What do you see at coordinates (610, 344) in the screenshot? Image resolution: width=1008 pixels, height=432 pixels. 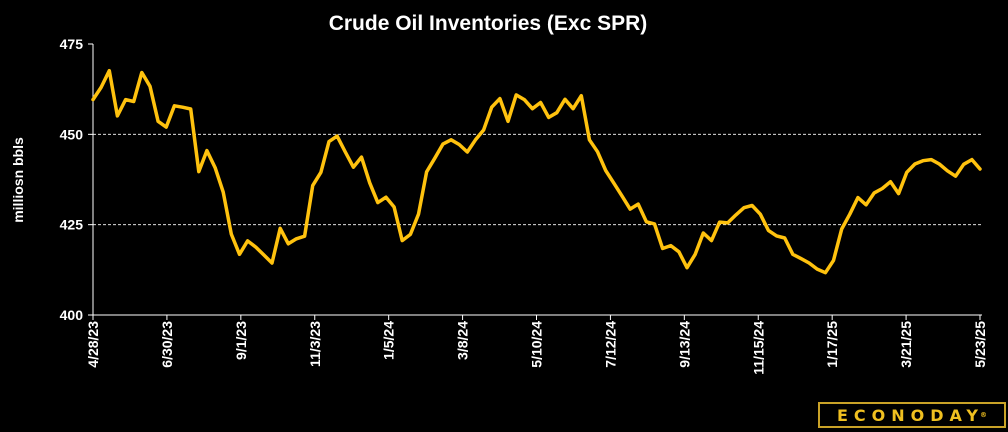 I see `x-tick-label: 7/12/24` at bounding box center [610, 344].